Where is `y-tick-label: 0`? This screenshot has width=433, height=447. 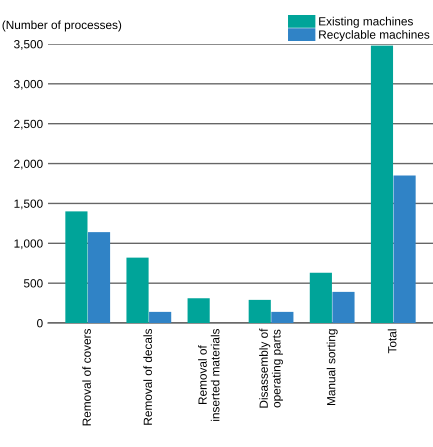
y-tick-label: 0 is located at coordinates (40, 323).